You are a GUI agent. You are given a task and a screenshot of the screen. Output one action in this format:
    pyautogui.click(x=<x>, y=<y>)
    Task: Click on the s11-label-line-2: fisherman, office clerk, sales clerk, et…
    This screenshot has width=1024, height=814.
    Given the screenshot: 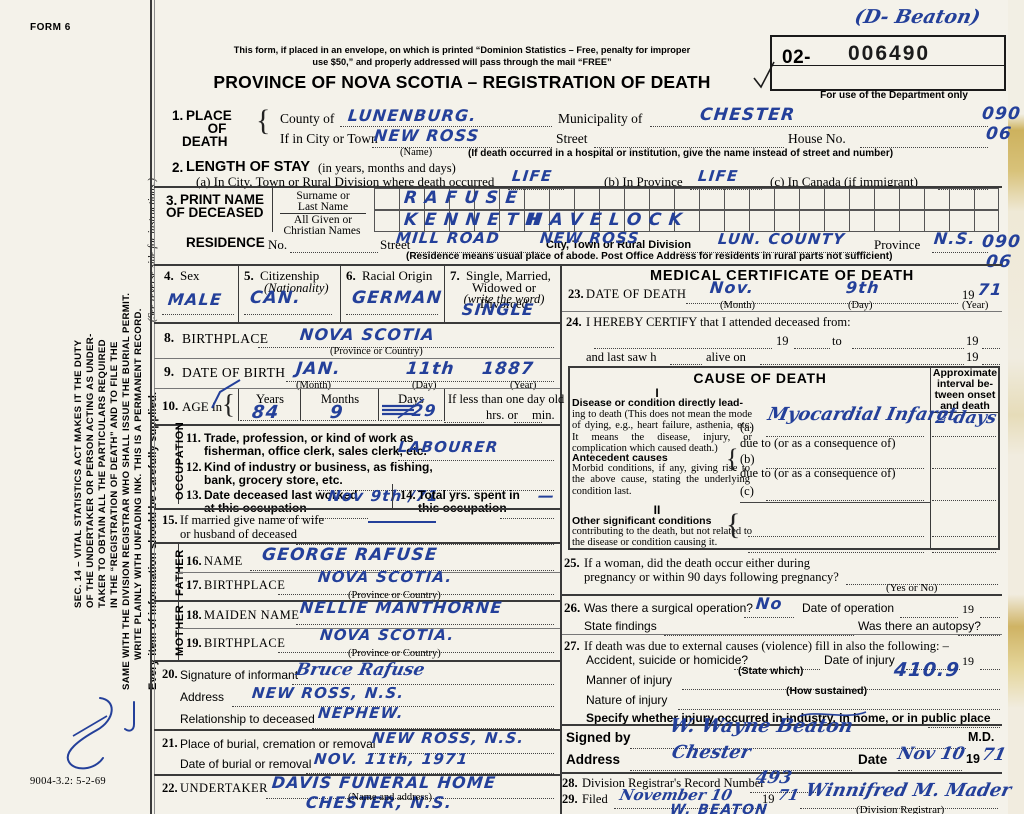 What is the action you would take?
    pyautogui.click(x=315, y=451)
    